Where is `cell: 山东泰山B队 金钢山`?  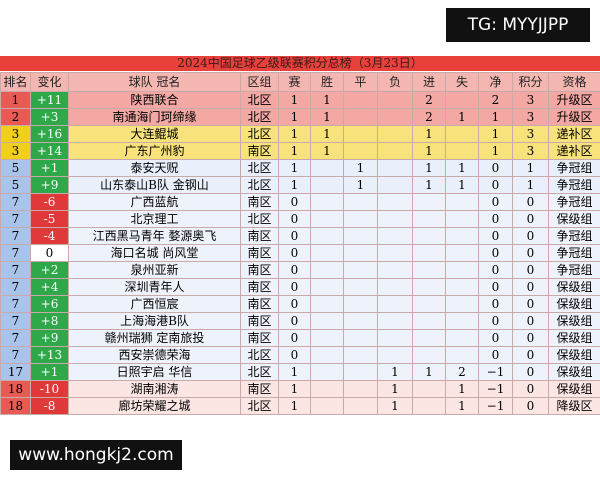
cell: 山东泰山B队 金钢山 is located at coordinates (154, 185).